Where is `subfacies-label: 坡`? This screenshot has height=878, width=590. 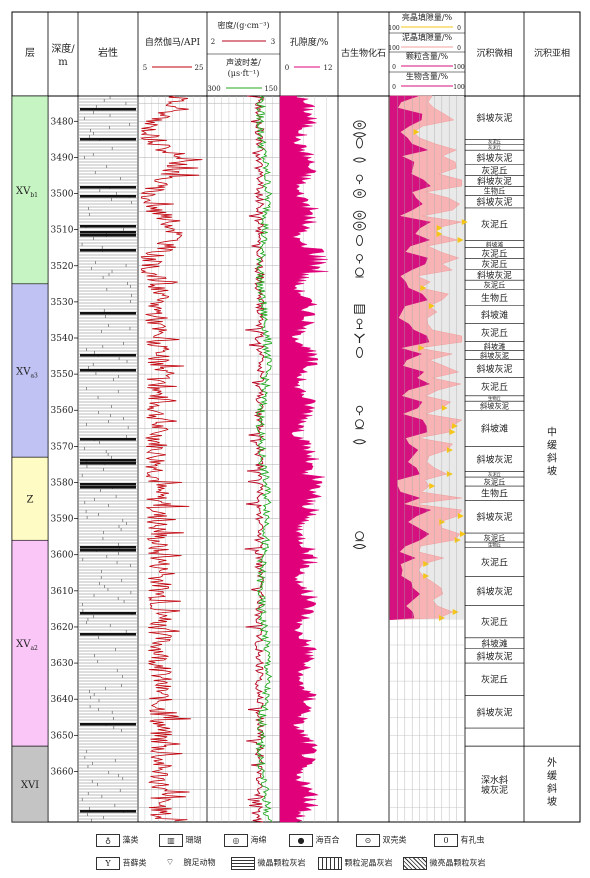 subfacies-label: 坡 is located at coordinates (552, 801).